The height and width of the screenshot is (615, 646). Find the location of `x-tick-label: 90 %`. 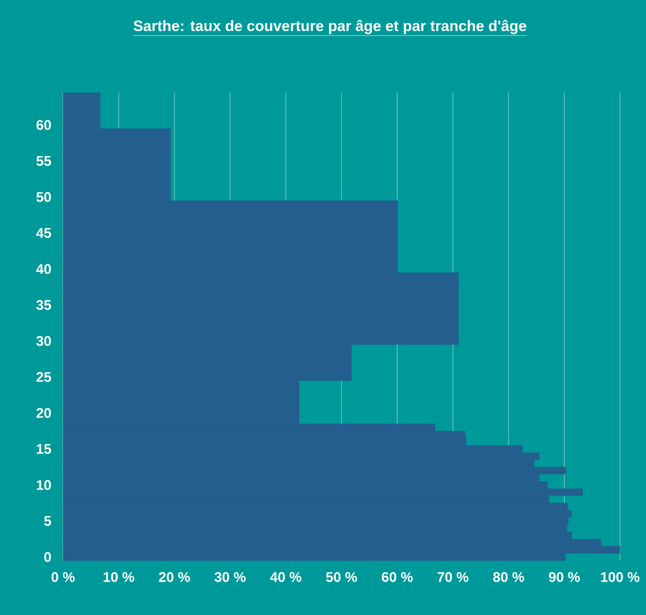

x-tick-label: 90 % is located at coordinates (564, 577).